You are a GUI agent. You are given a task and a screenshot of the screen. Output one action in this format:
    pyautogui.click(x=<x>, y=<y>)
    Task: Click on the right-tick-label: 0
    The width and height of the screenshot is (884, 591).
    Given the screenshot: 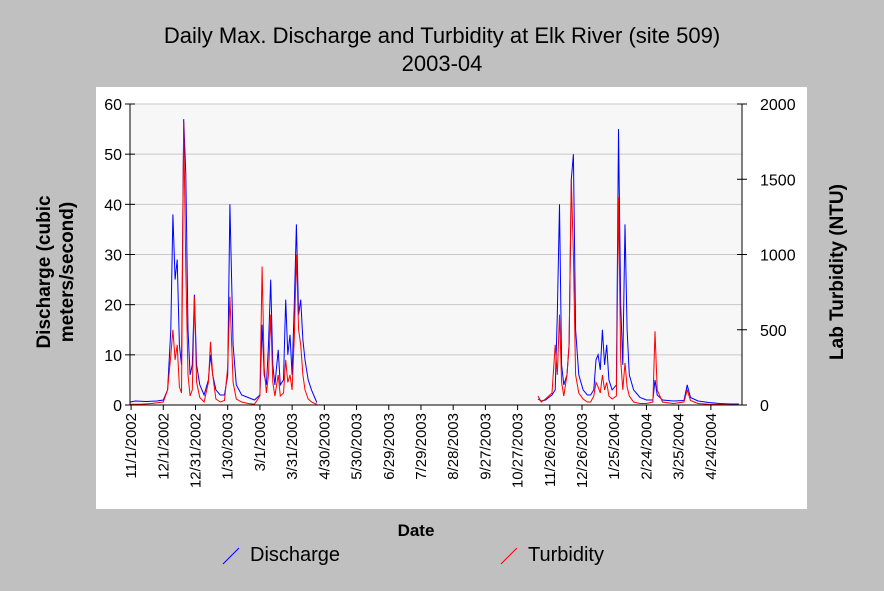 What is the action you would take?
    pyautogui.click(x=764, y=406)
    